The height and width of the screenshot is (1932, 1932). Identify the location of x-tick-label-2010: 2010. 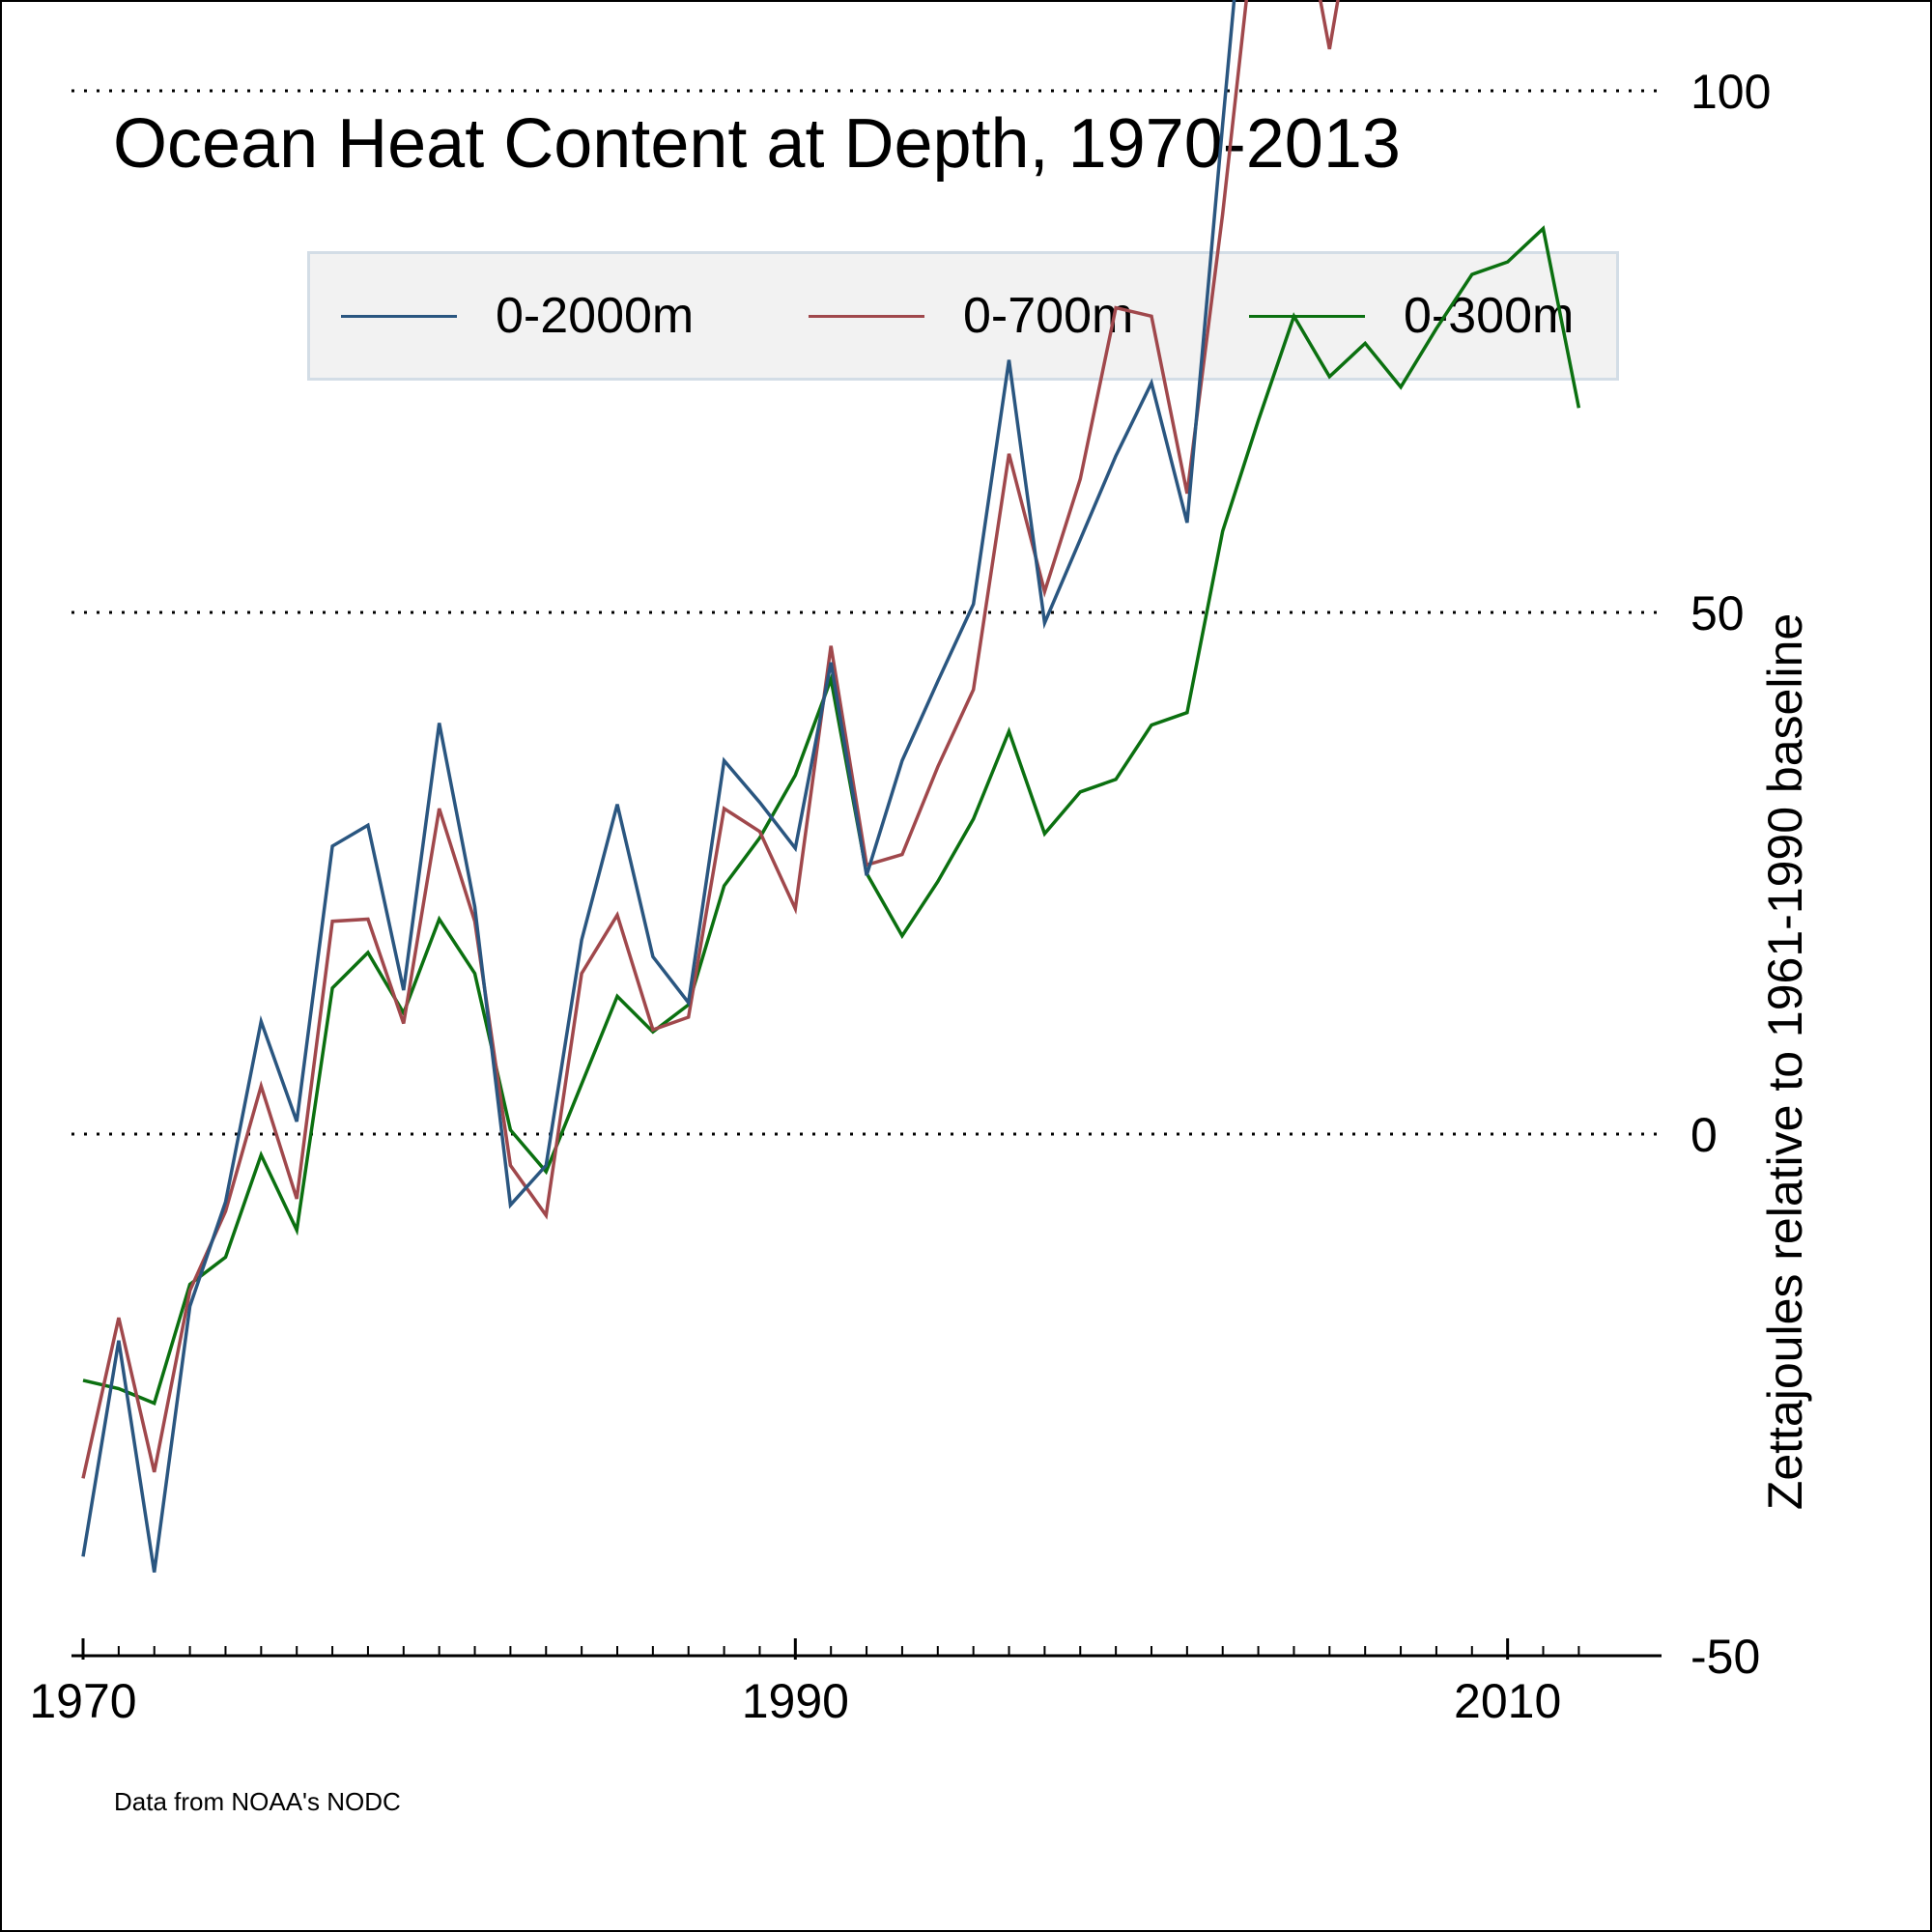
(1507, 1701).